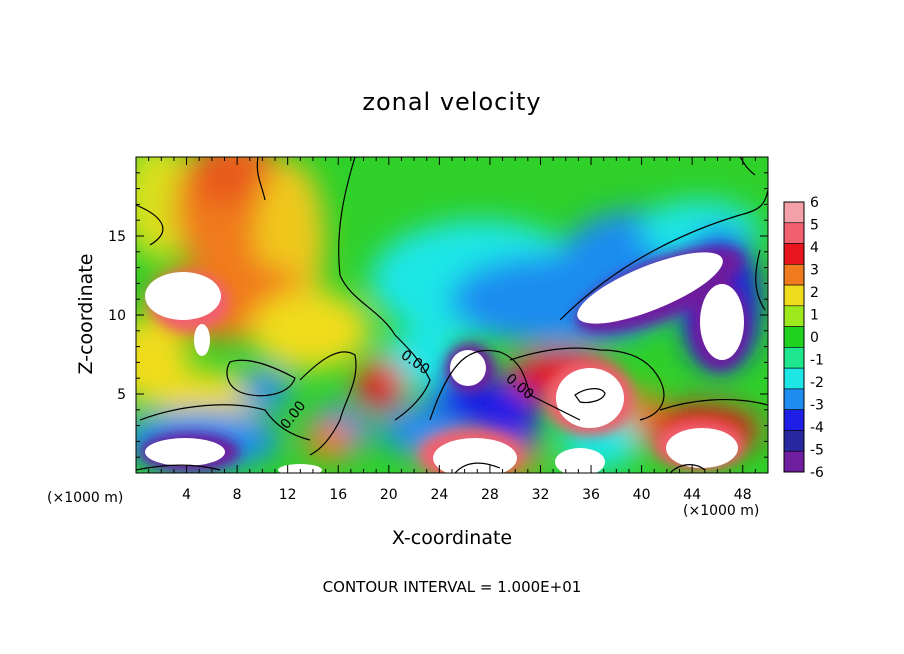  Describe the element at coordinates (85, 498) in the screenshot. I see `x-unit-label-left: (×1000 m)` at that location.